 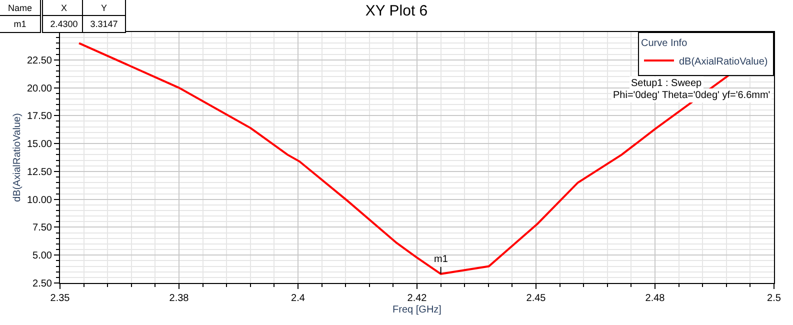 I want to click on x-tick-label: 2.45, so click(x=536, y=298).